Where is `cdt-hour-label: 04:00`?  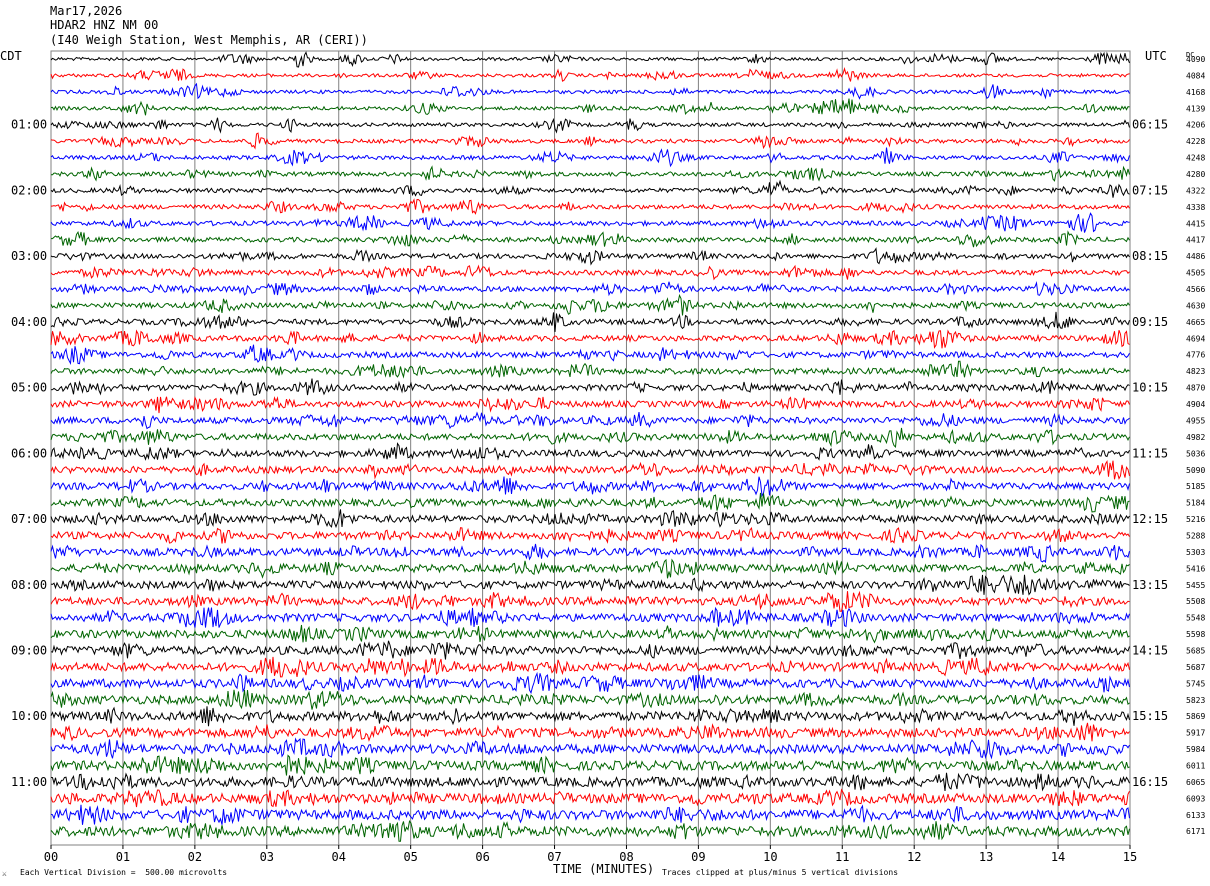
cdt-hour-label: 04:00 is located at coordinates (29, 322).